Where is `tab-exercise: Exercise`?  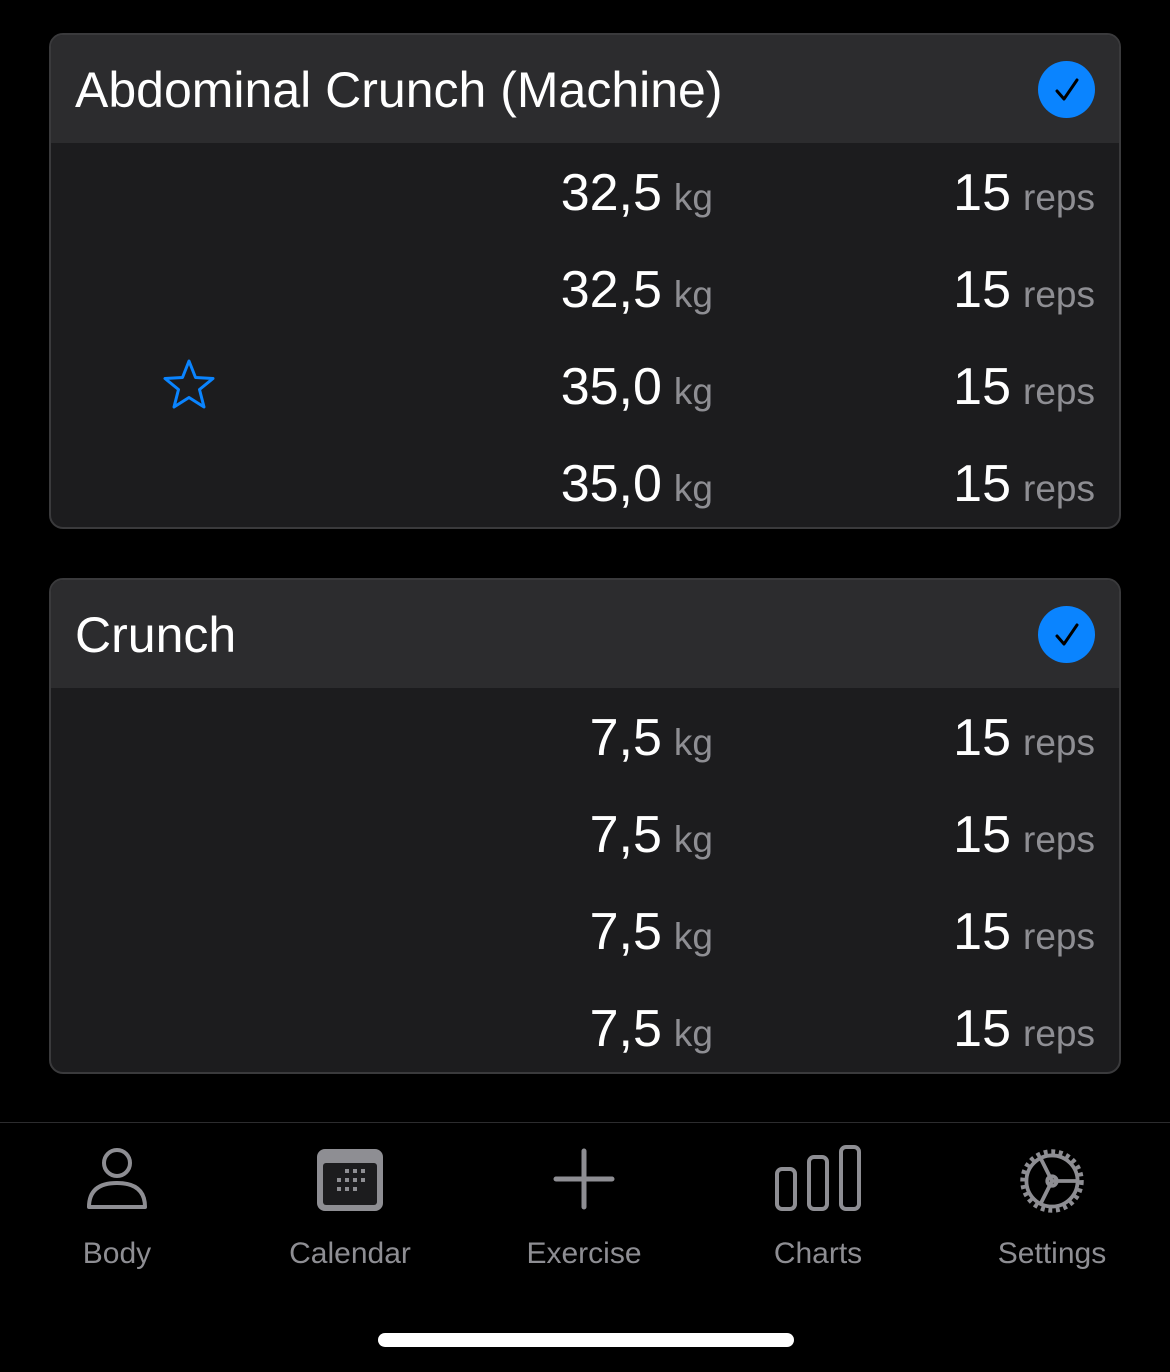
tab-exercise: Exercise is located at coordinates (584, 1208).